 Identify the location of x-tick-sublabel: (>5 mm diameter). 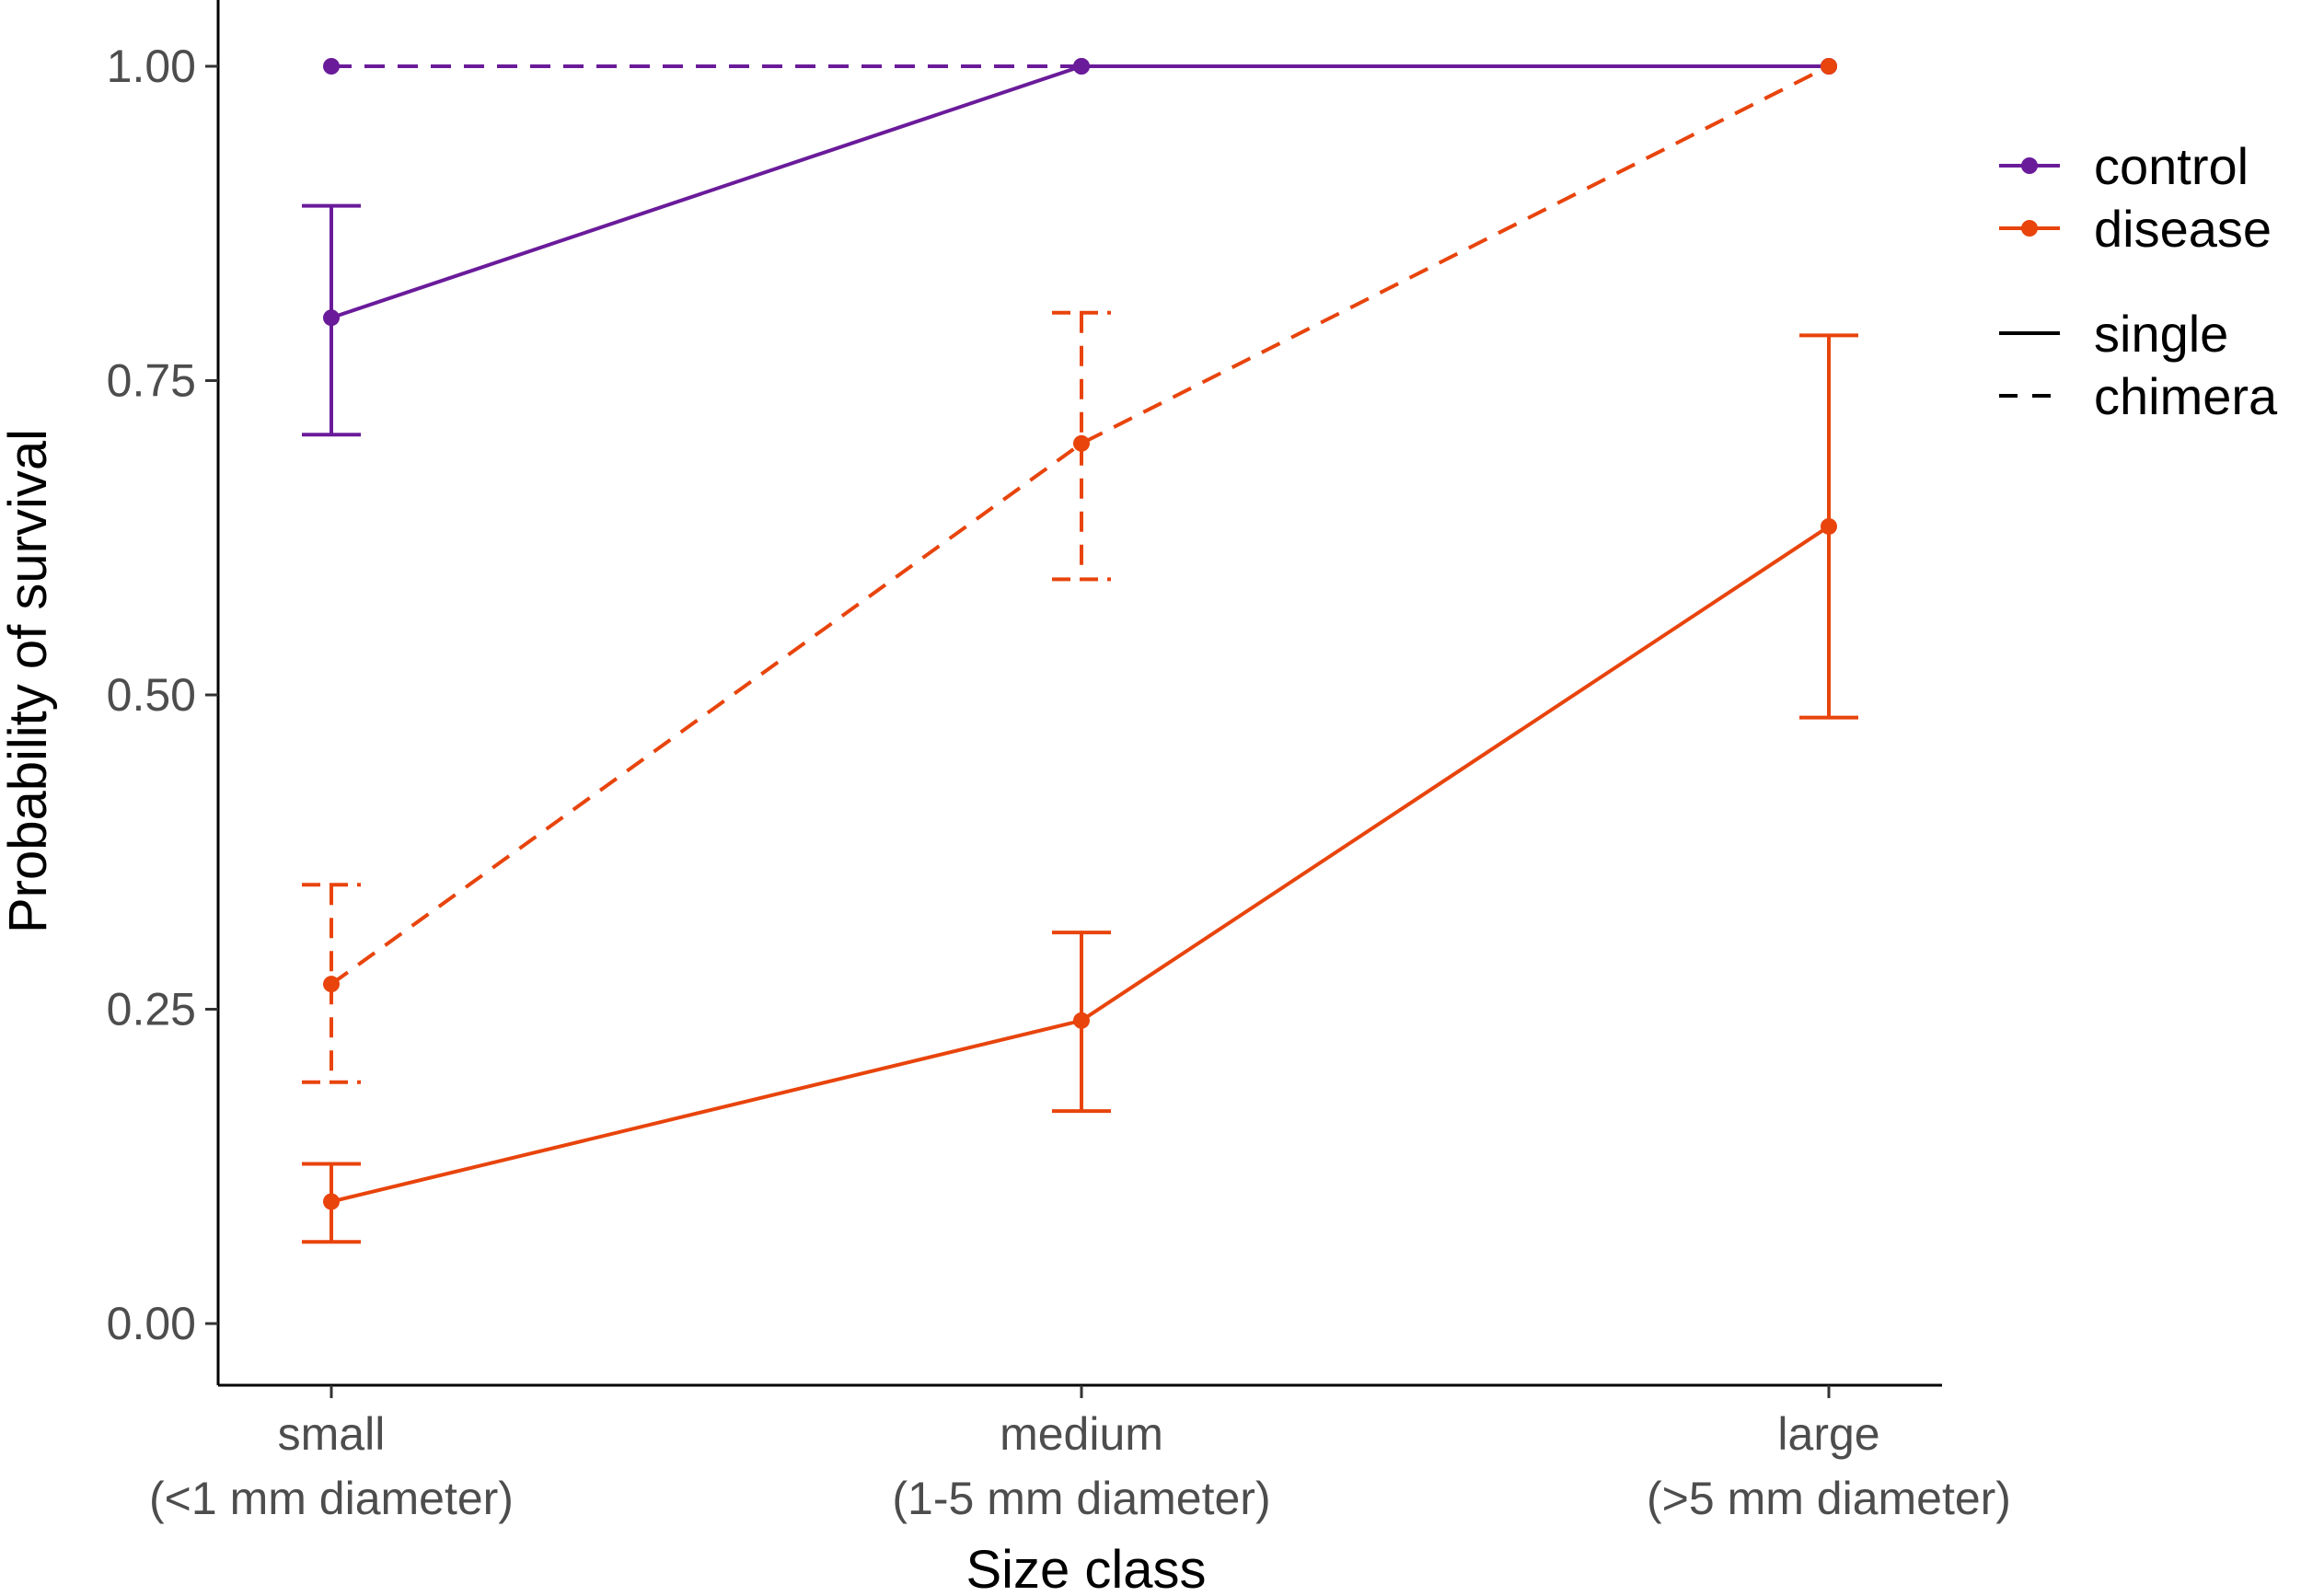
(1829, 1499).